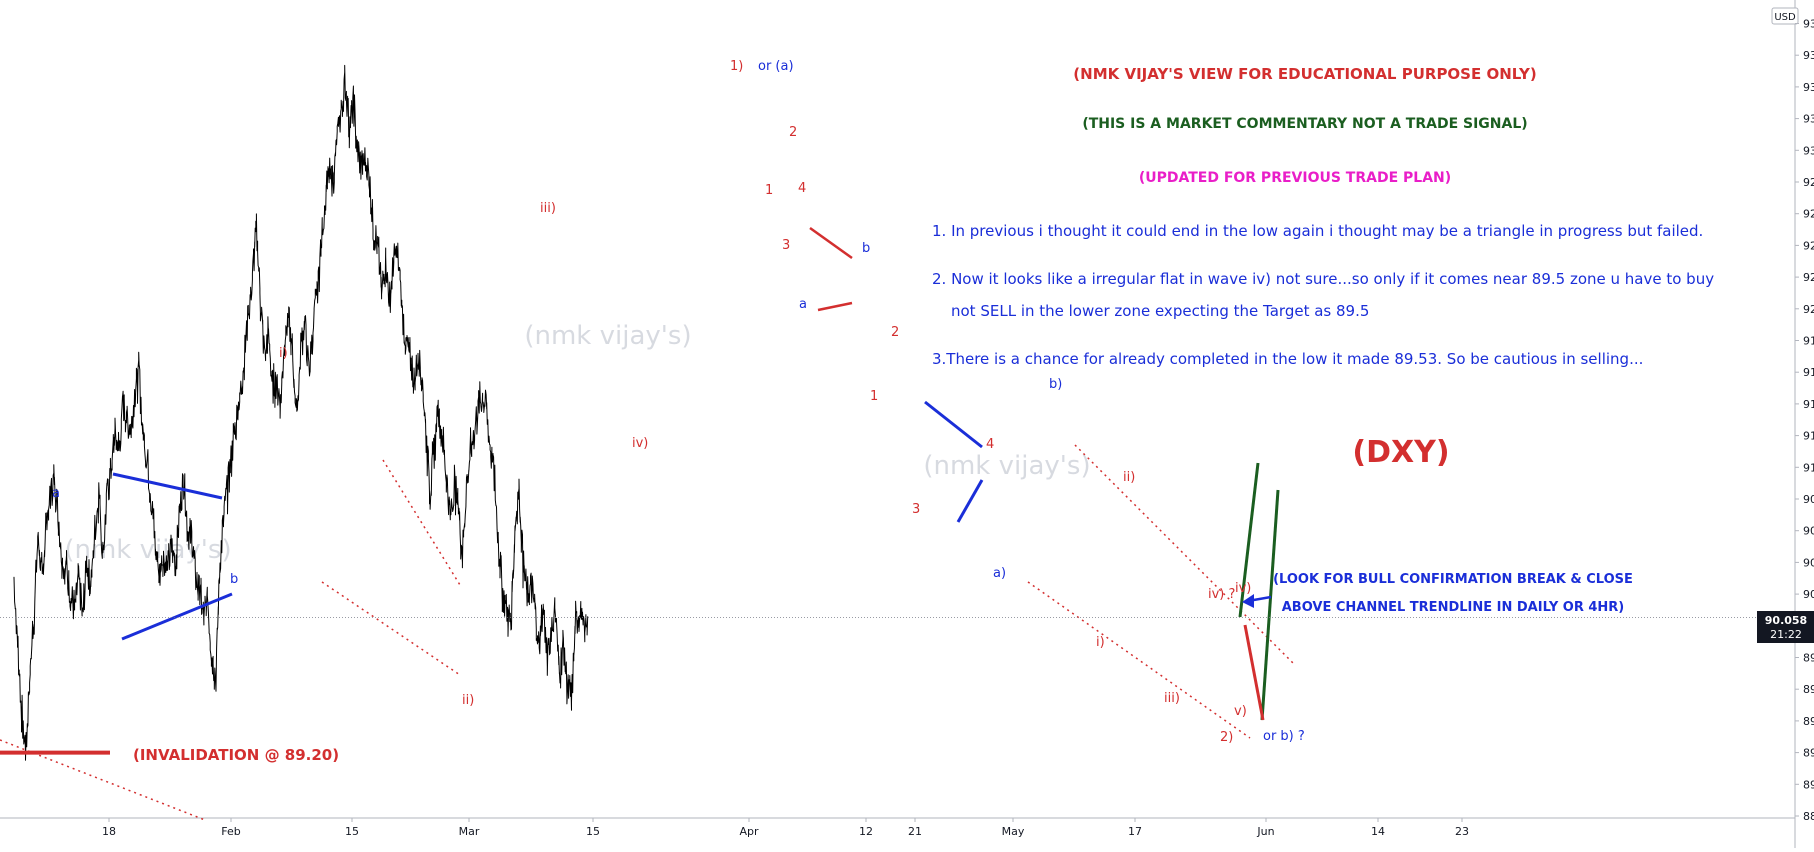  I want to click on y-tick-label: 93.000, so click(1808, 150).